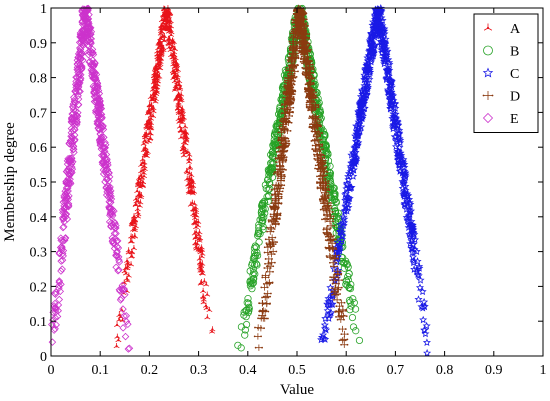 The width and height of the screenshot is (550, 401). Describe the element at coordinates (515, 29) in the screenshot. I see `legend-label-A: A` at that location.